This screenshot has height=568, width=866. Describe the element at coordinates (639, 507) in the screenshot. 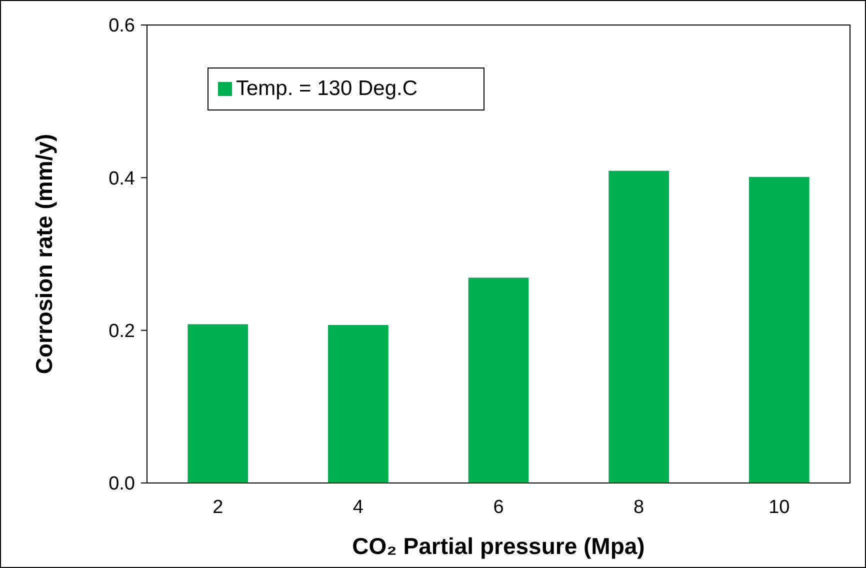

I see `x-tick-label: 8` at that location.